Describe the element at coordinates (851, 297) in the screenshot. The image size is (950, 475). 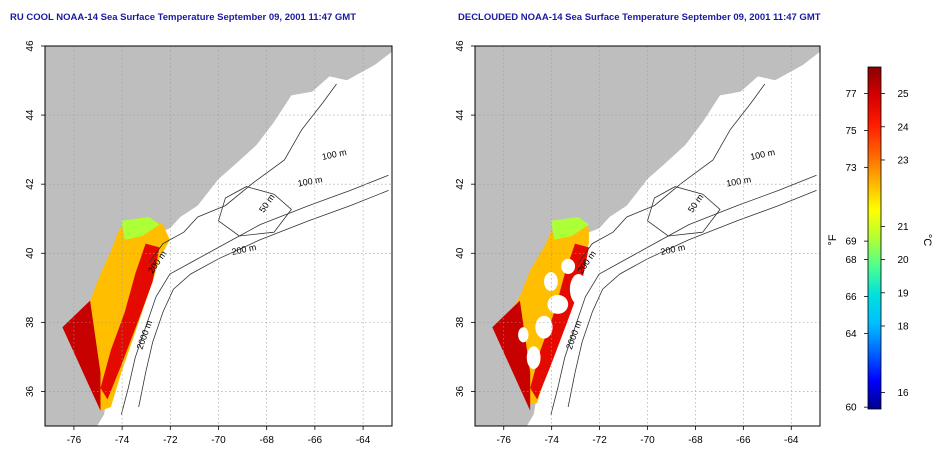
I see `colorbar-label-f: 66` at that location.